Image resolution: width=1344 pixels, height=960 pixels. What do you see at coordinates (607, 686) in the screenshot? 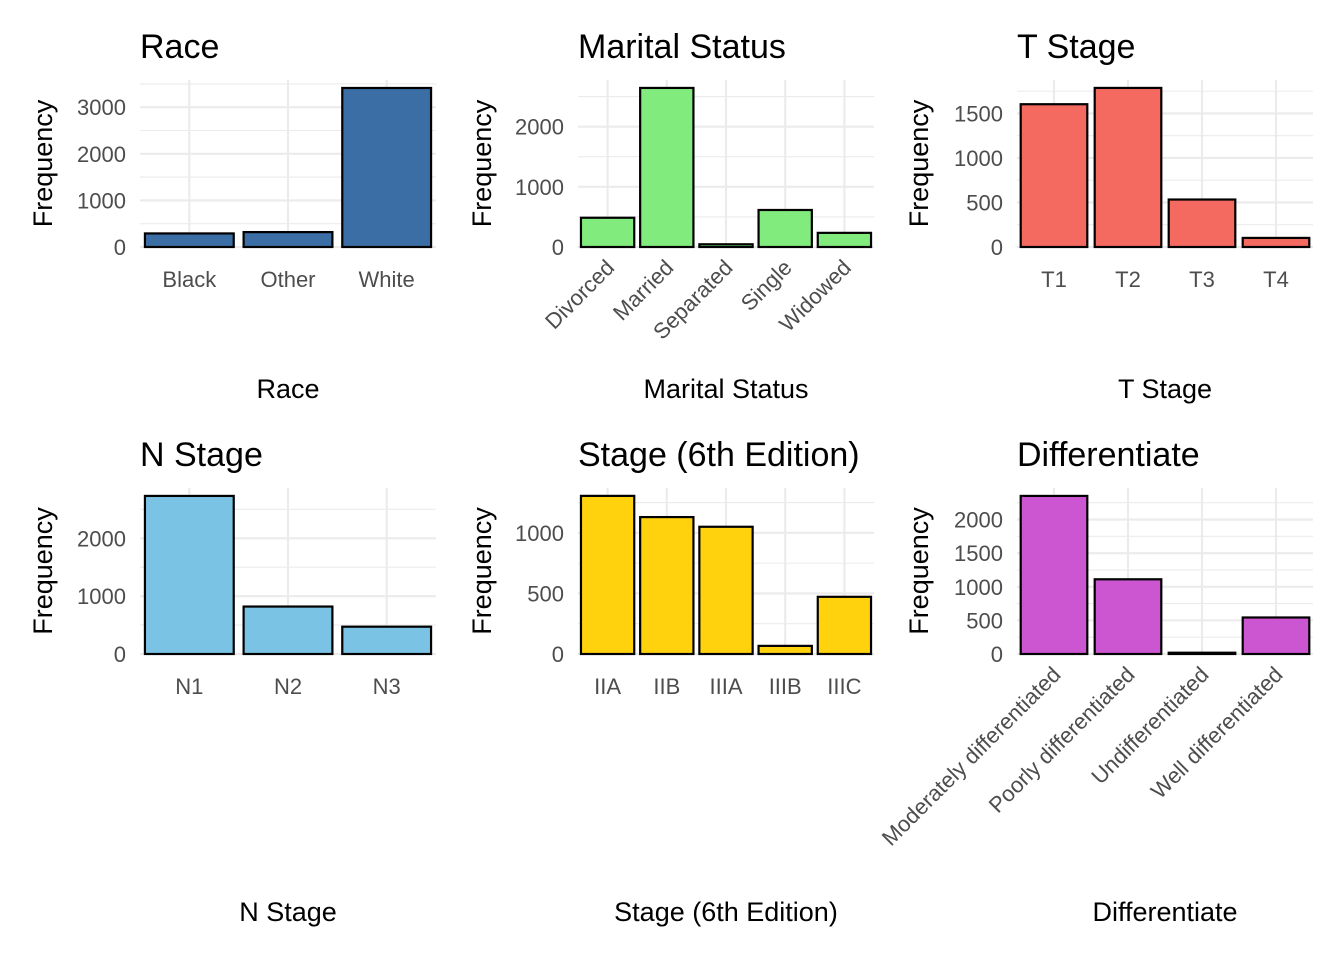
I see `x-tick-label-iia: IIA` at bounding box center [607, 686].